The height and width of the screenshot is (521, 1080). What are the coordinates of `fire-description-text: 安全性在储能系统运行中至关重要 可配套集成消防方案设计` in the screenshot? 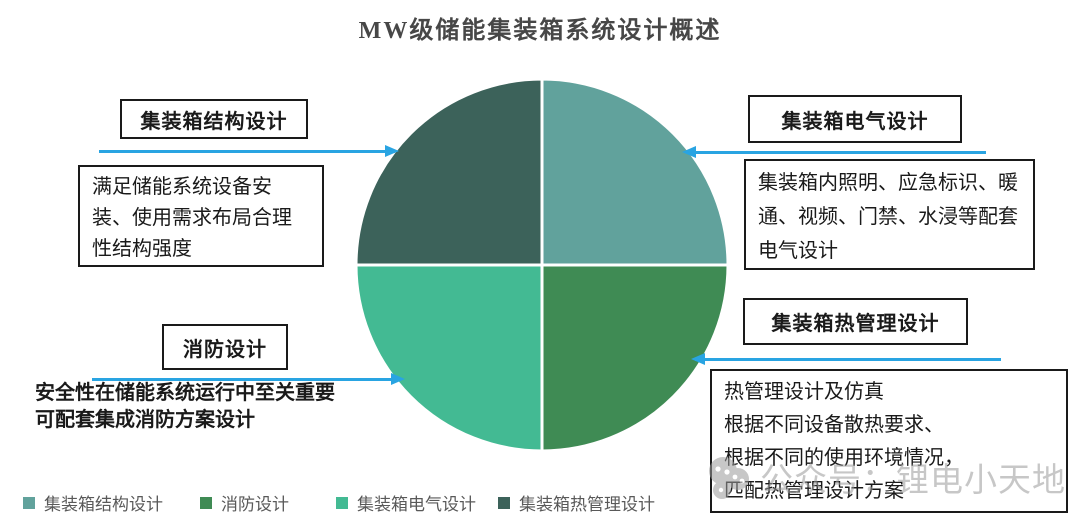 It's located at (185, 406).